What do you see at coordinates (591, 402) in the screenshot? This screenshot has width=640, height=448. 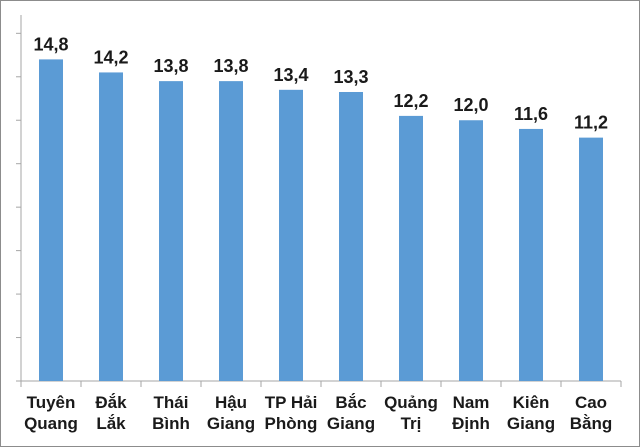 I see `category-label: Cao` at bounding box center [591, 402].